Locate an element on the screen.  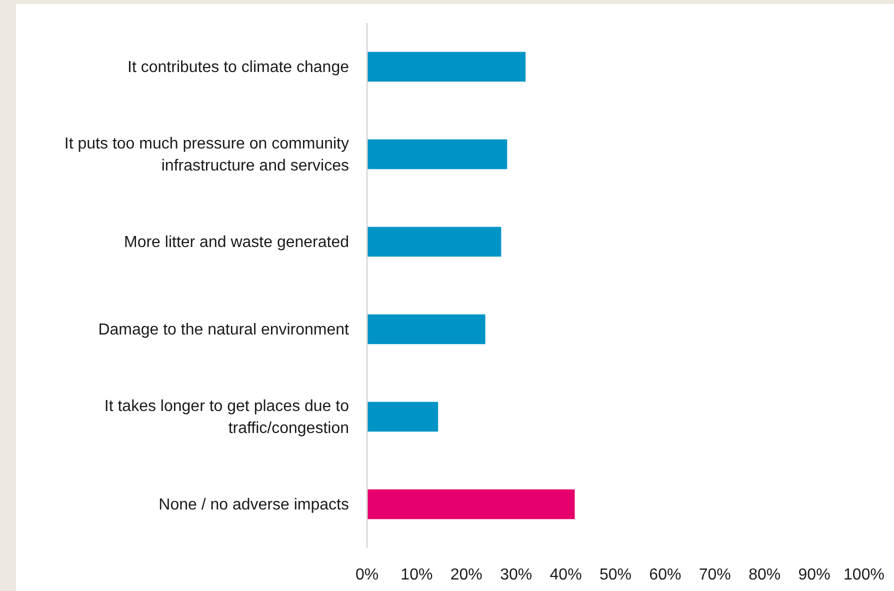
x-tick-label: 50% is located at coordinates (615, 575).